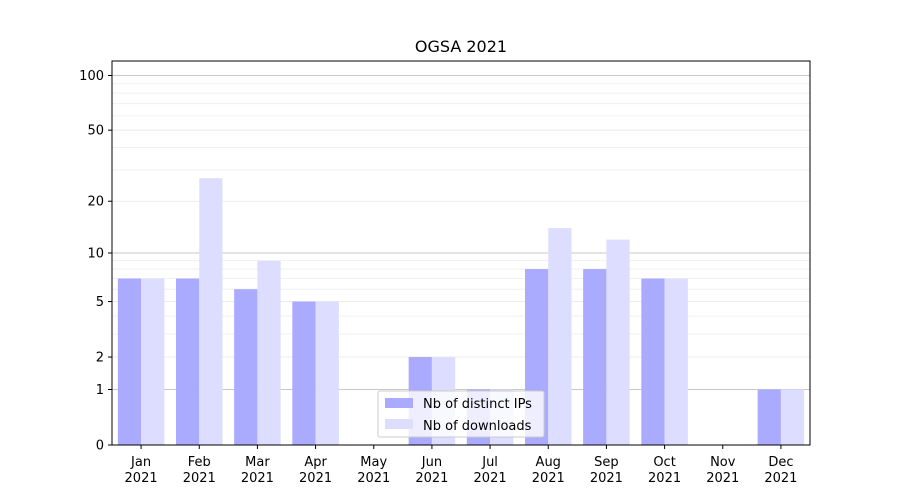 This screenshot has height=500, width=900. Describe the element at coordinates (548, 462) in the screenshot. I see `x-tick-label-month: Aug` at that location.